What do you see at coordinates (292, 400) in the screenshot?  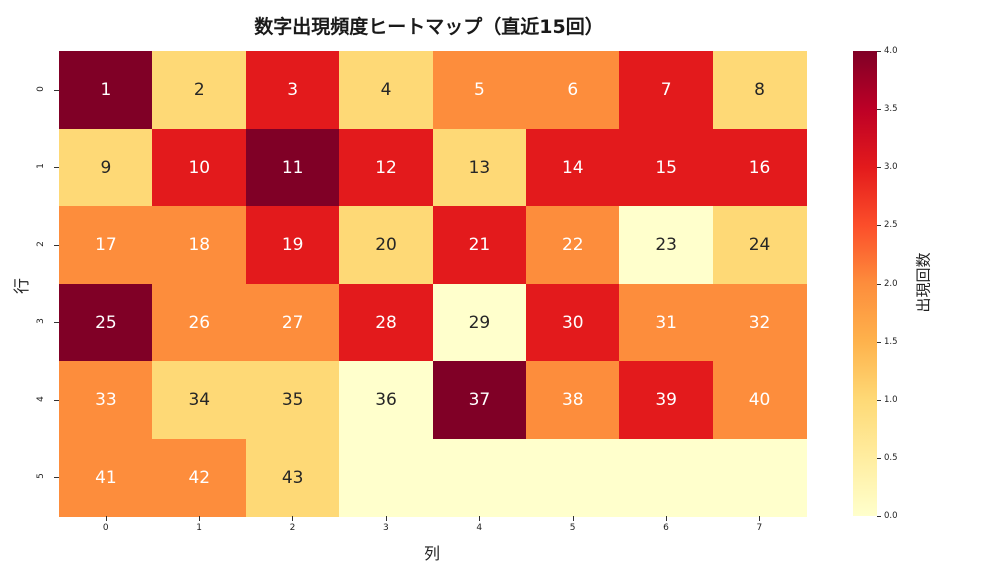 I see `heatmap-cell: 35` at bounding box center [292, 400].